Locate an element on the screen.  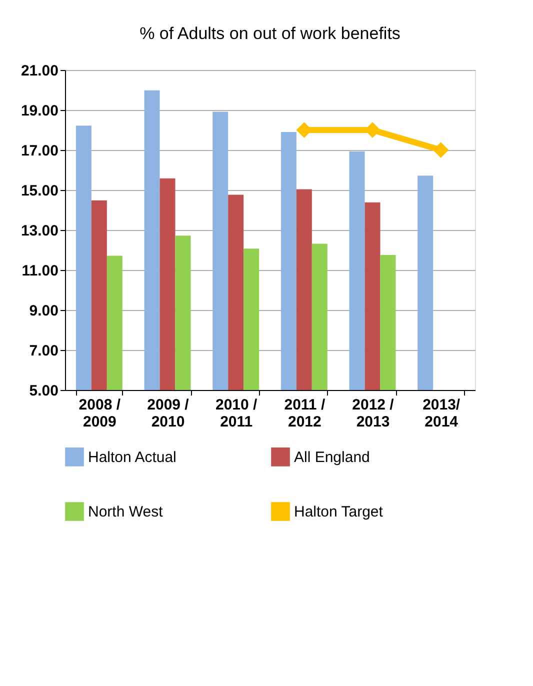
y-tick-label: 5.00 is located at coordinates (43, 391).